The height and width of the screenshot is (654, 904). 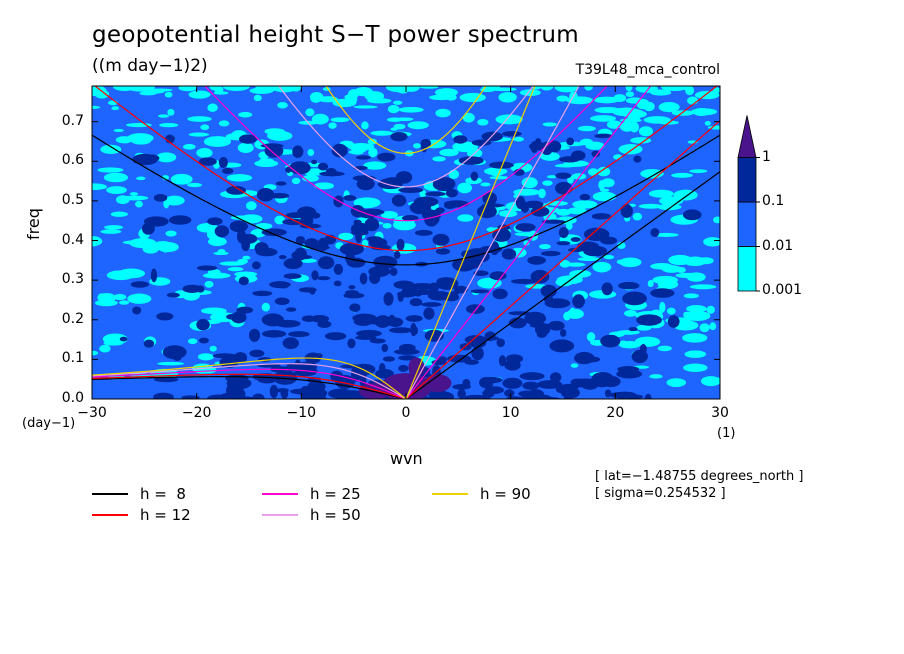 I want to click on x-tick-label: 20, so click(x=615, y=413).